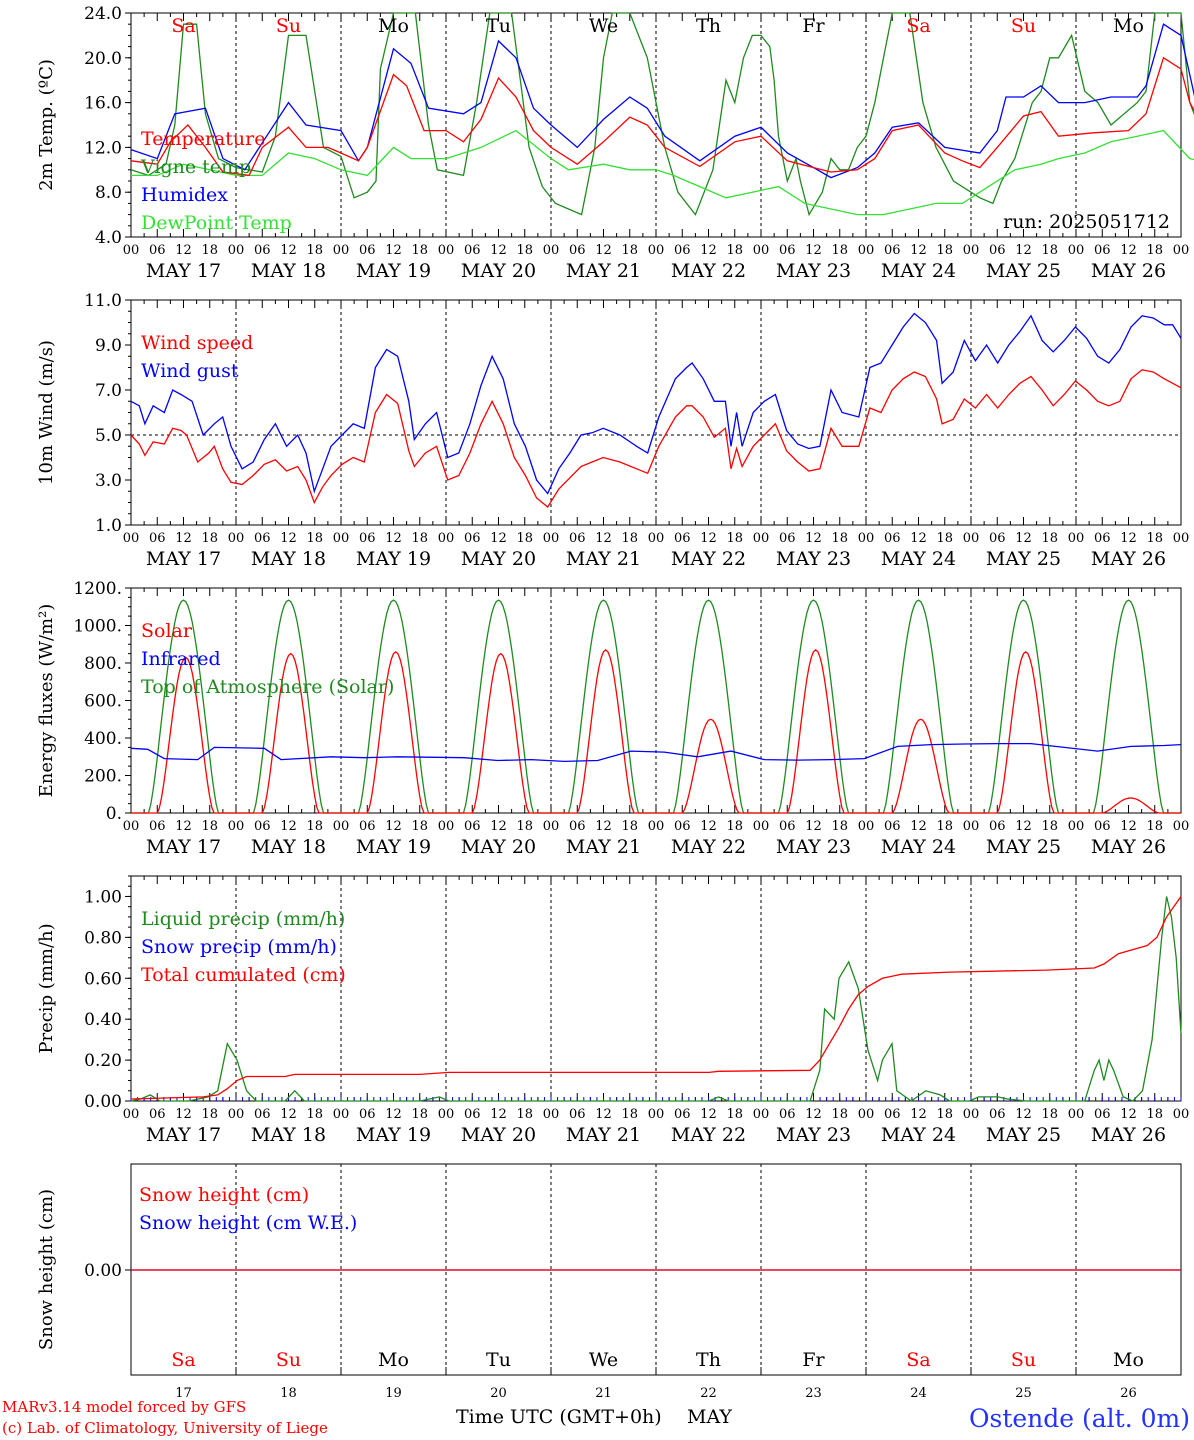 This screenshot has width=1194, height=1440. What do you see at coordinates (108, 481) in the screenshot?
I see `y-tick-label: 3.0` at bounding box center [108, 481].